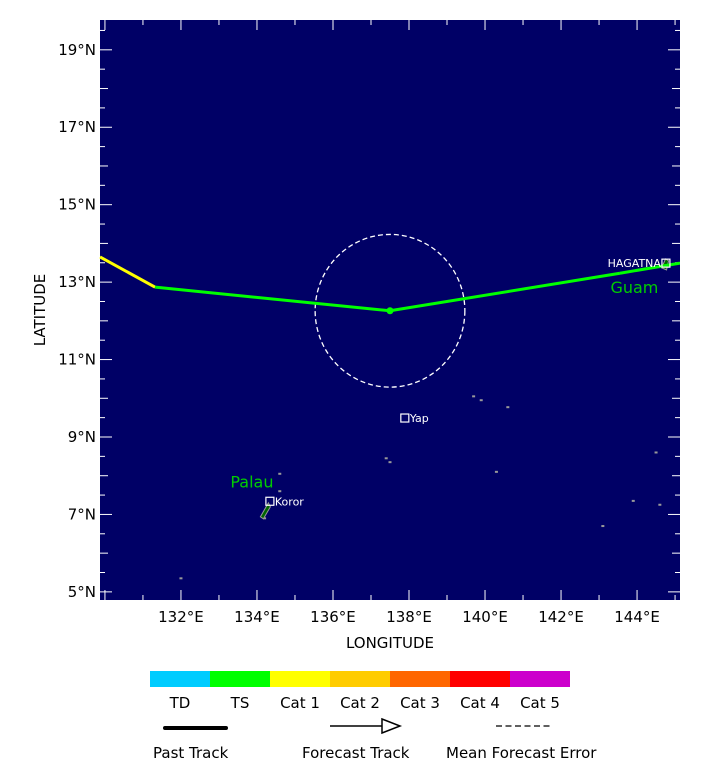 The image size is (720, 762). I want to click on right-margin-mask, so click(700, 310).